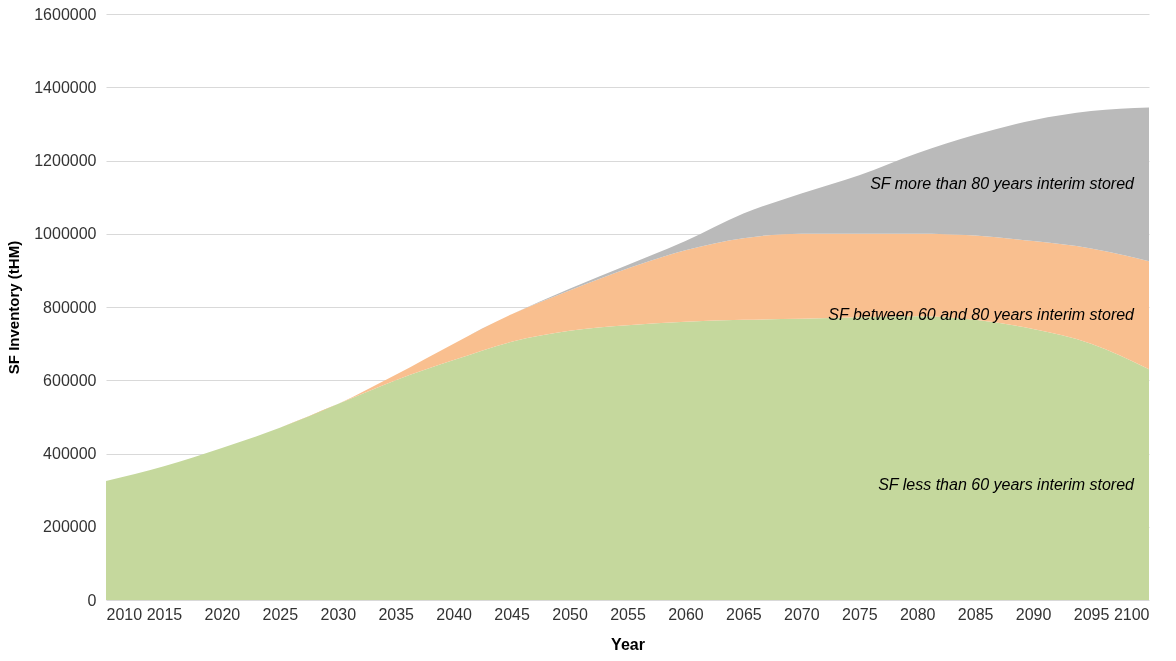 This screenshot has height=661, width=1176. Describe the element at coordinates (570, 614) in the screenshot. I see `x-tick-label: 2050` at that location.